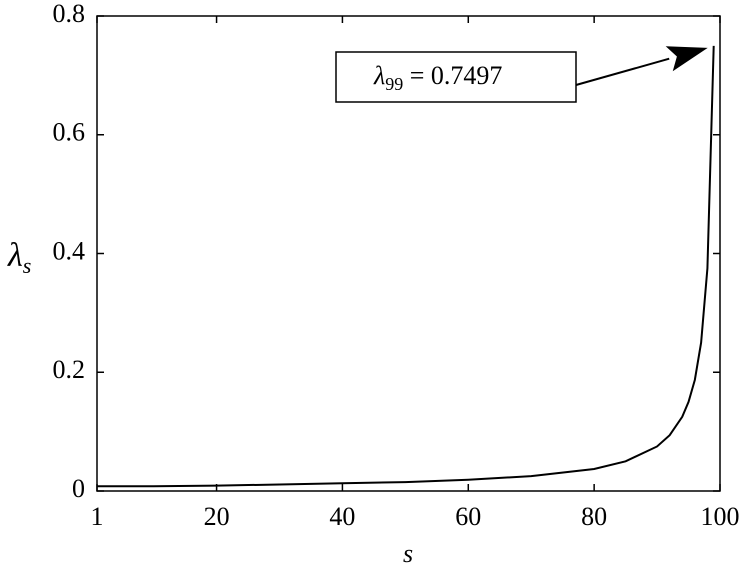 The image size is (743, 579). What do you see at coordinates (394, 84) in the screenshot?
I see `annotation-subscript: 99` at bounding box center [394, 84].